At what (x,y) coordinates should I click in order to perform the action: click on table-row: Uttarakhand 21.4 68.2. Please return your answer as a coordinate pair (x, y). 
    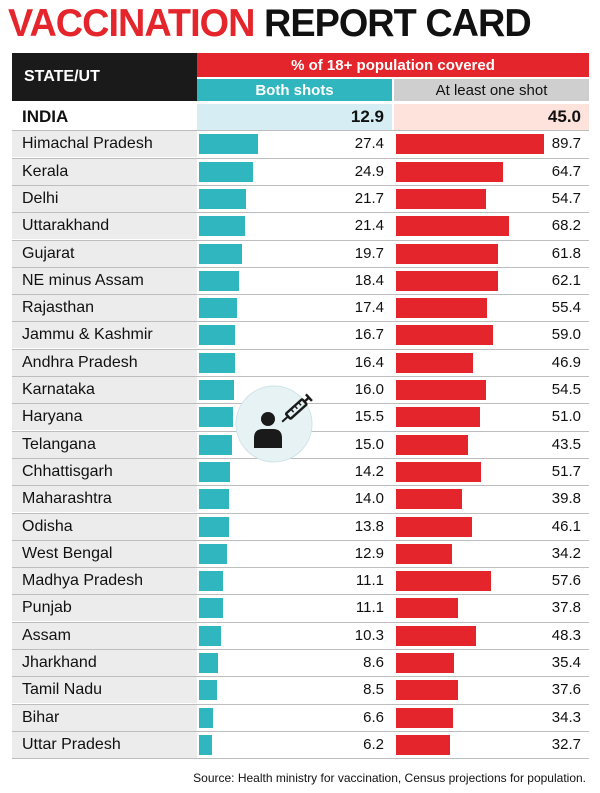
    Looking at the image, I should click on (300, 226).